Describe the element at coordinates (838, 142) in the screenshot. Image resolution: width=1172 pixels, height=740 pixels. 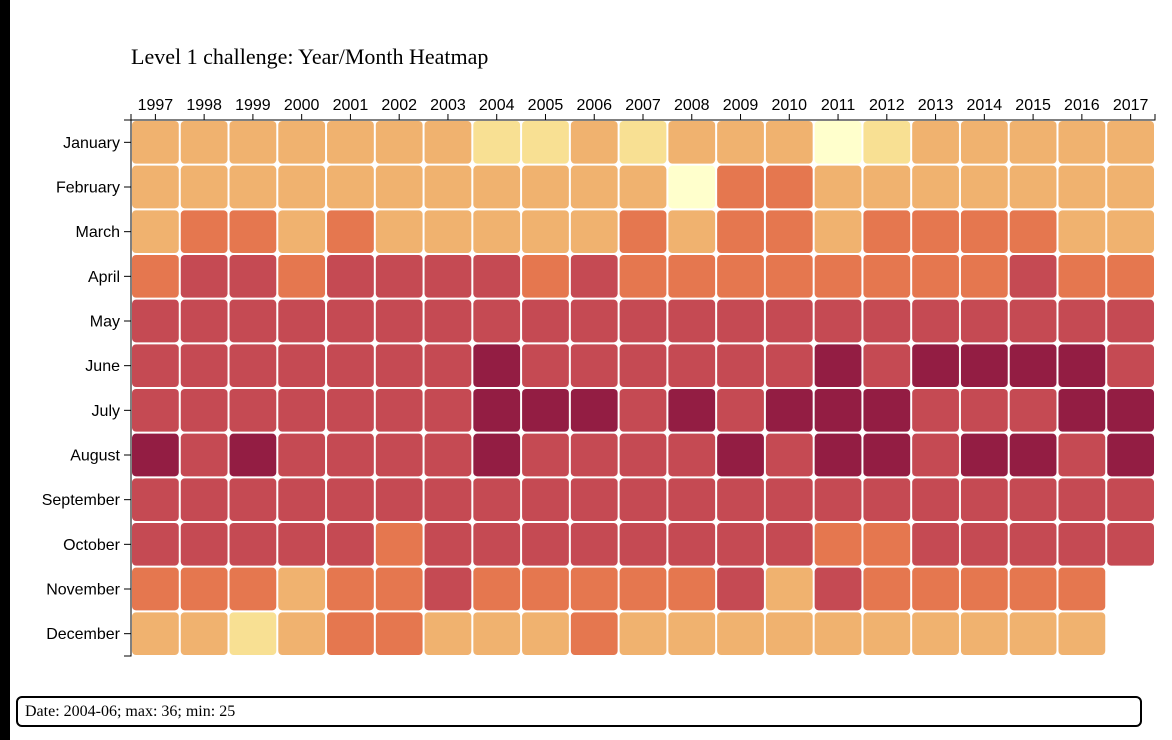
I see `heatmap-cell-2011-january` at that location.